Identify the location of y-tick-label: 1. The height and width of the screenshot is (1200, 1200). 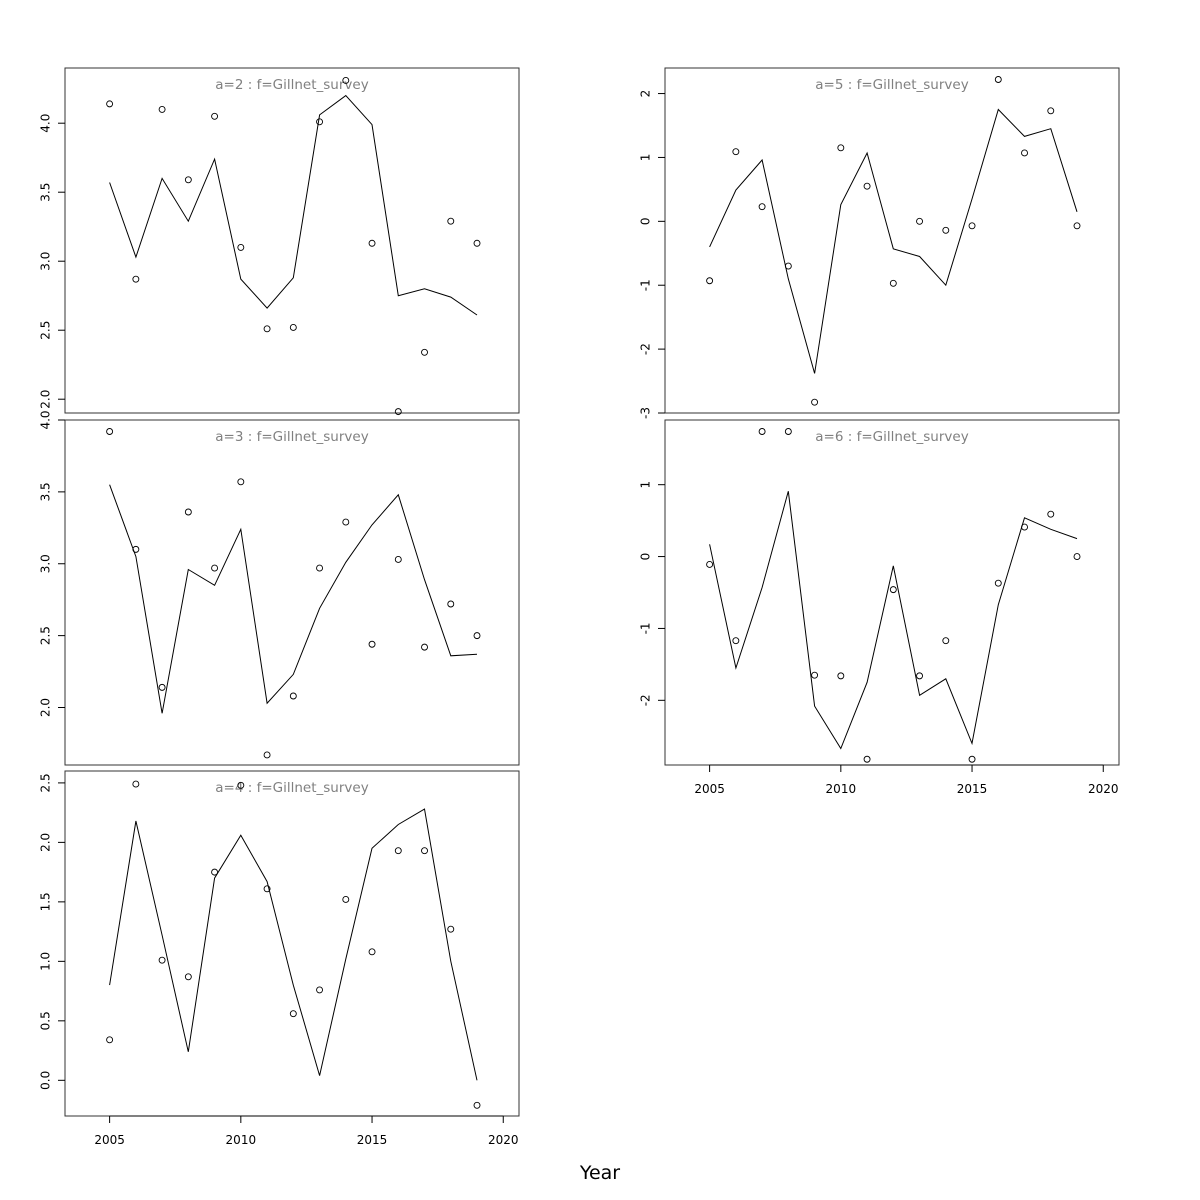
(646, 485).